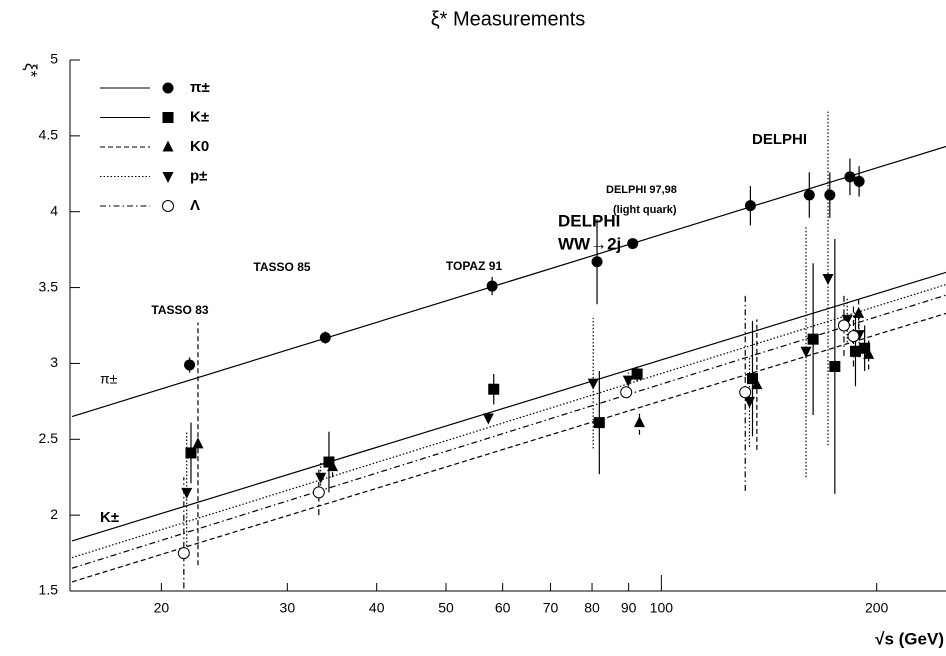 This screenshot has height=656, width=946. I want to click on x-axis-label: √s (GeV), so click(909, 638).